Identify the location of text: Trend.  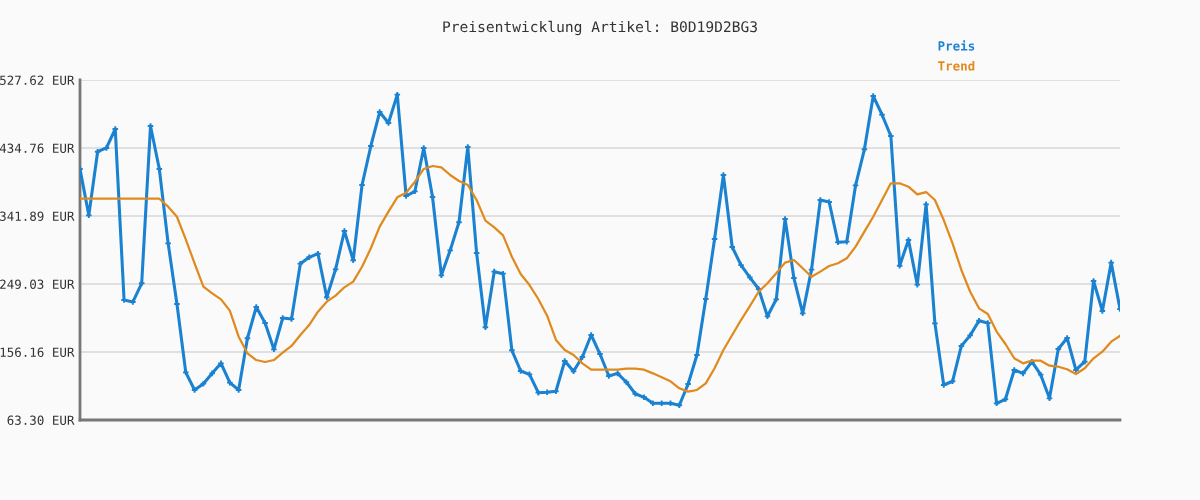
(956, 65).